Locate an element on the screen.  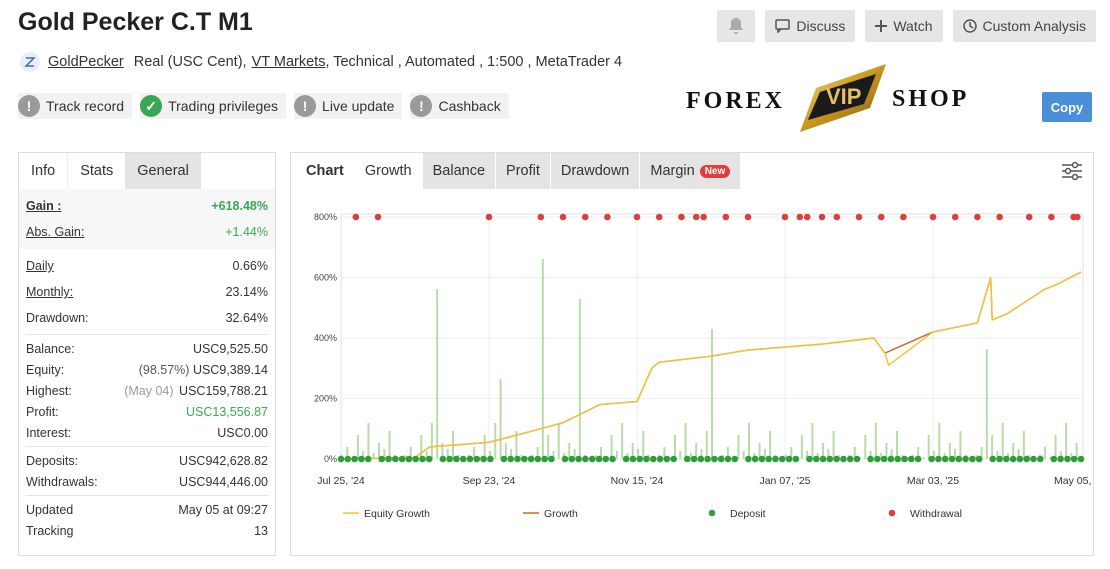
copy-button: Copy is located at coordinates (1067, 107).